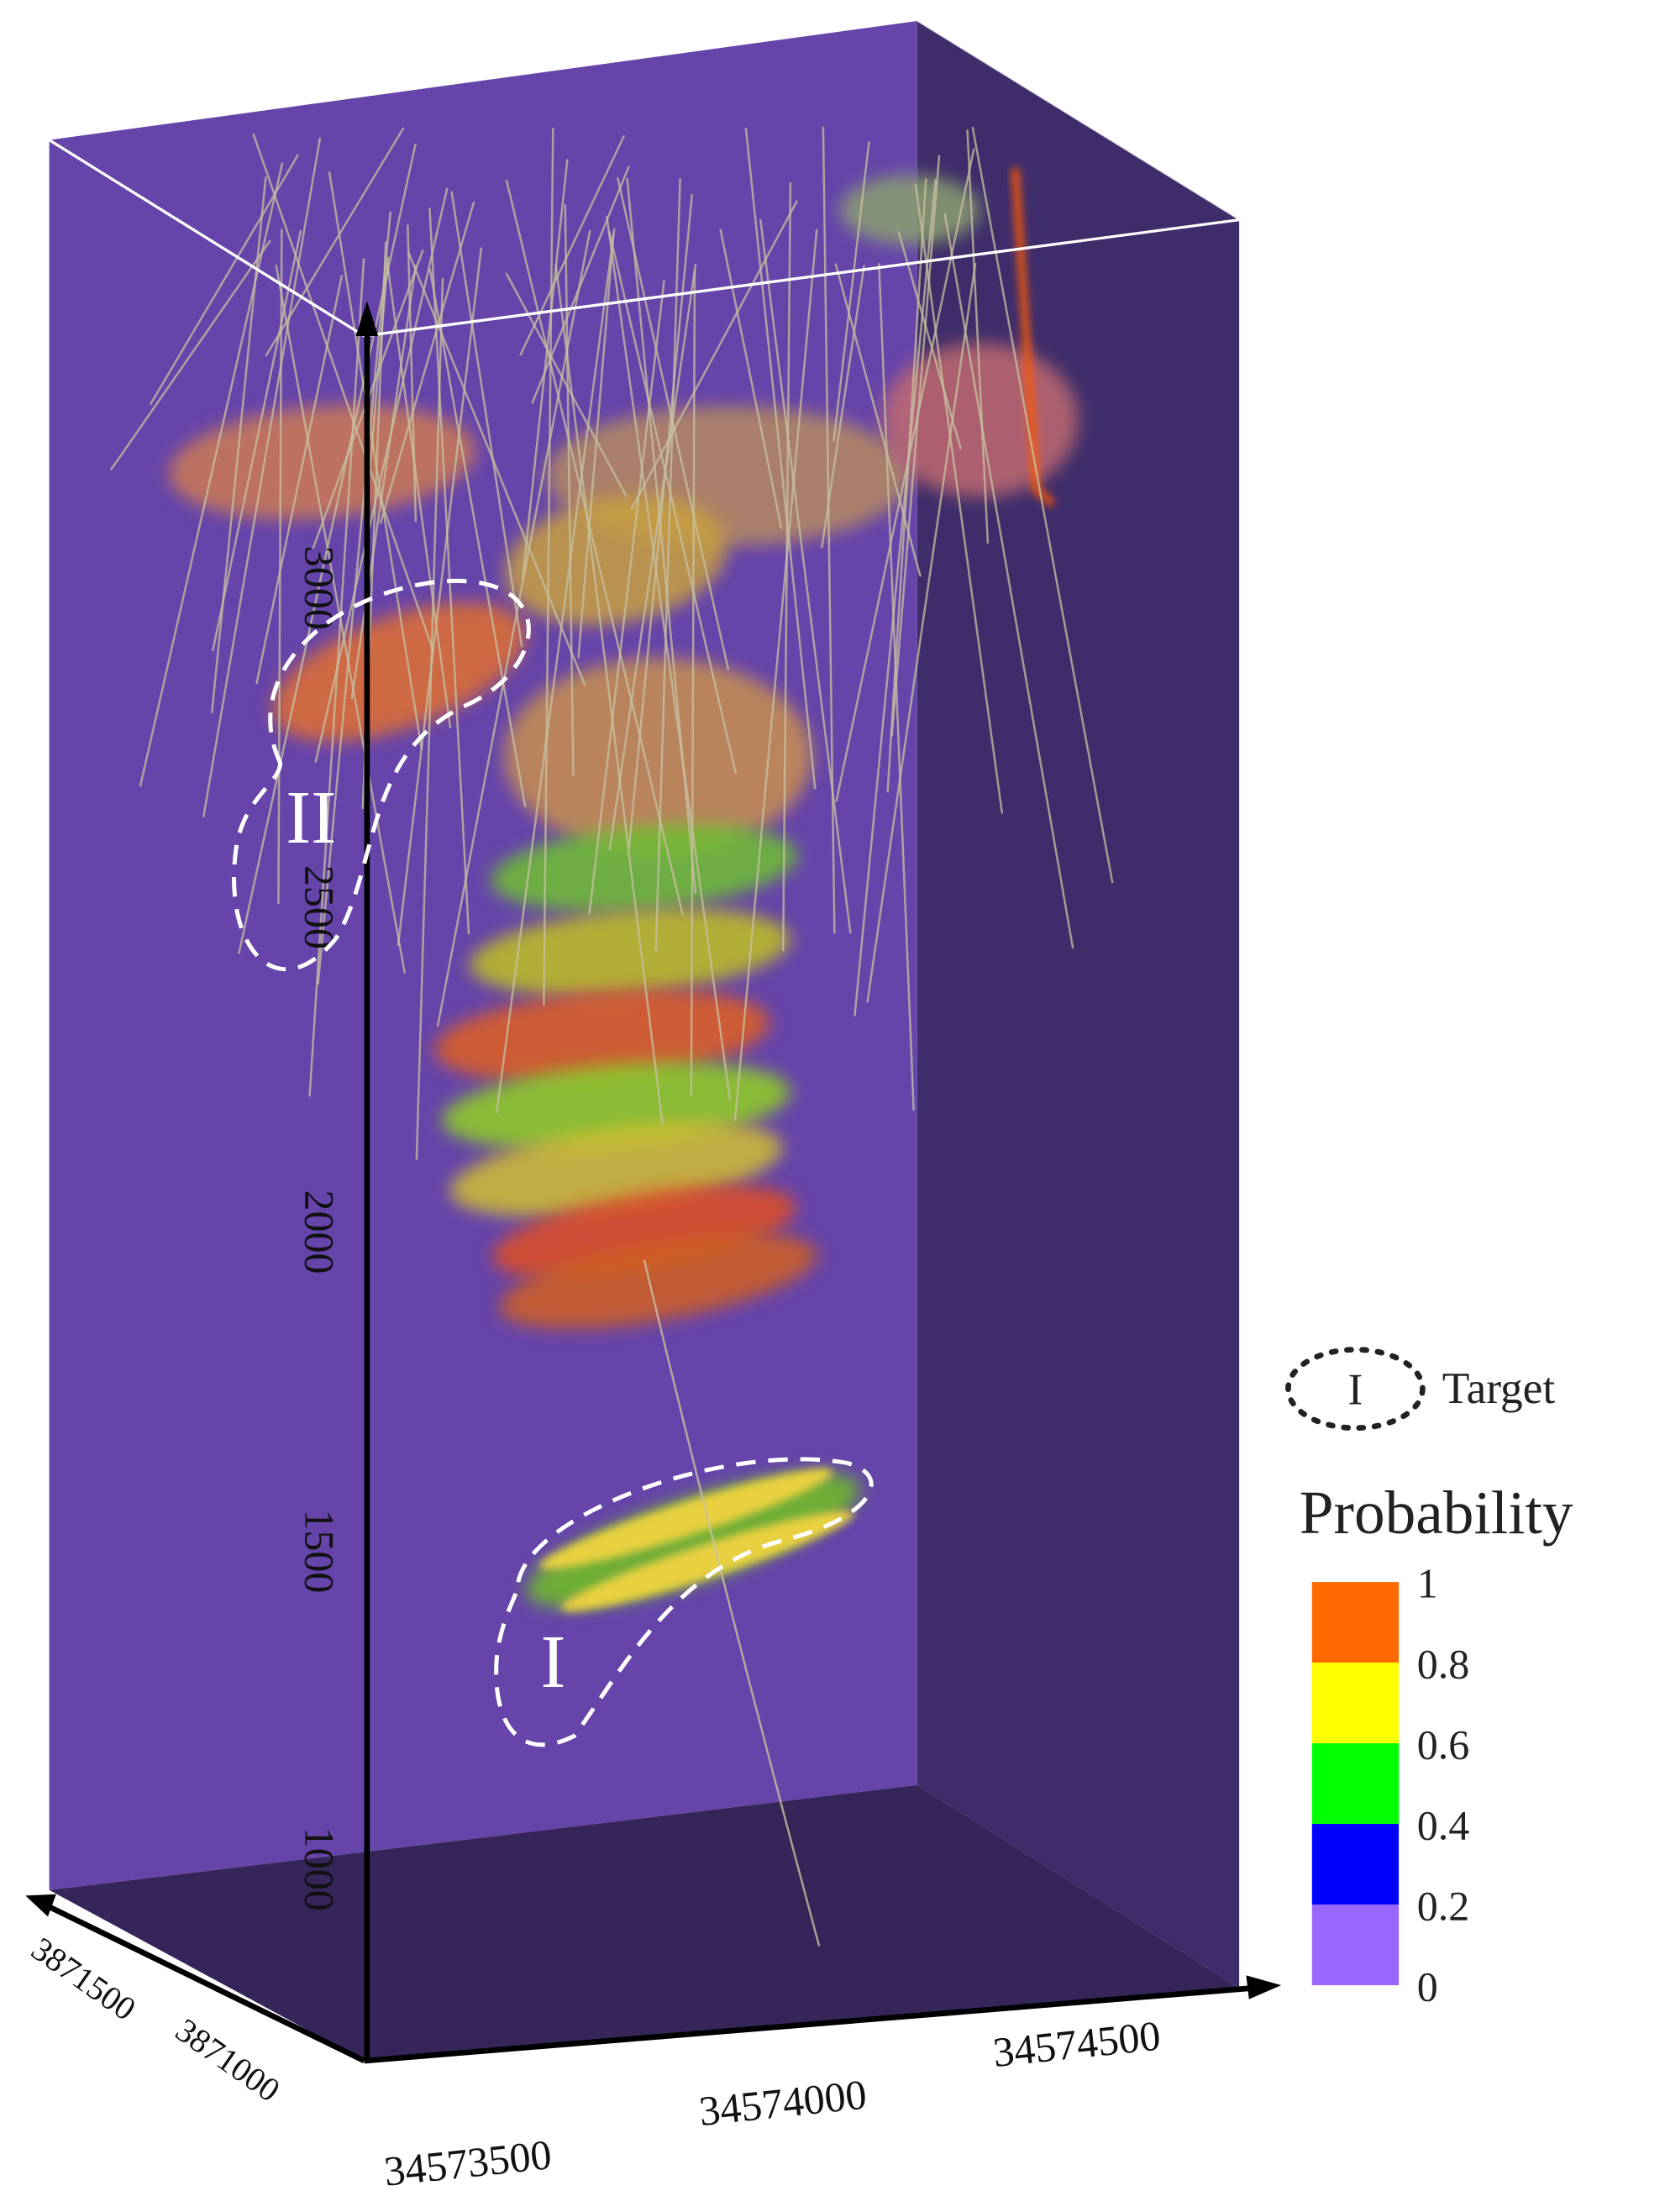  What do you see at coordinates (1499, 1388) in the screenshot?
I see `legend-label: Target` at bounding box center [1499, 1388].